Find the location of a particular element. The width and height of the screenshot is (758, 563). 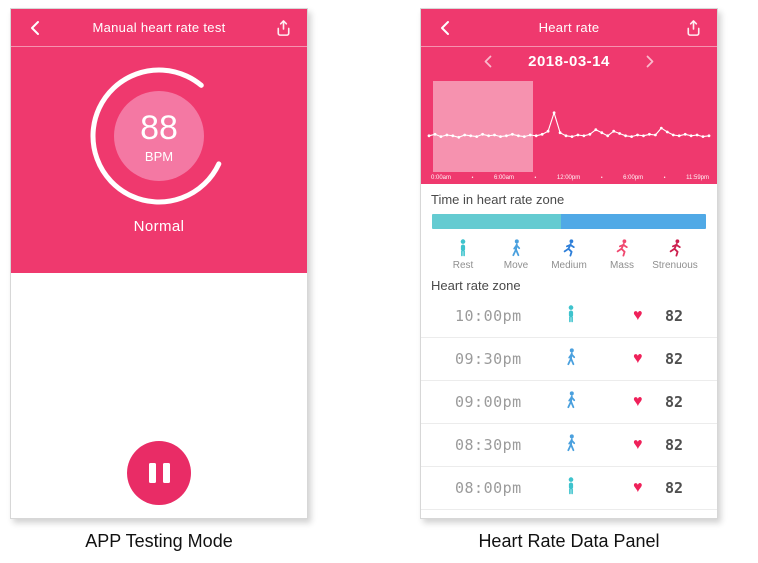

bpm-gauge: 88 BPM is located at coordinates (159, 136).